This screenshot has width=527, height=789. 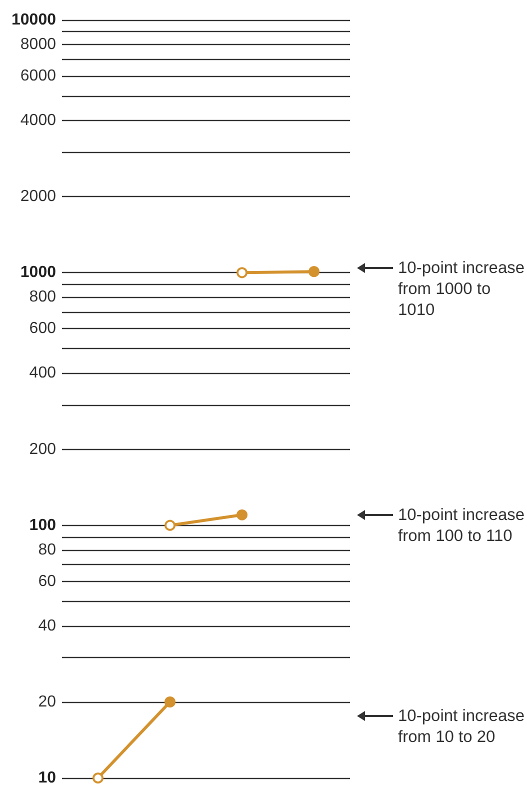 What do you see at coordinates (461, 289) in the screenshot?
I see `text: 10-point increase from 1000 to 1010` at bounding box center [461, 289].